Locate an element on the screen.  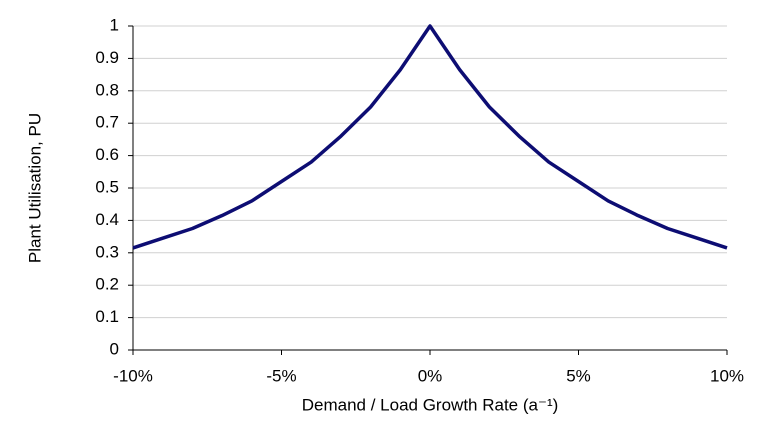
y-tick-label: 0.2 is located at coordinates (107, 284).